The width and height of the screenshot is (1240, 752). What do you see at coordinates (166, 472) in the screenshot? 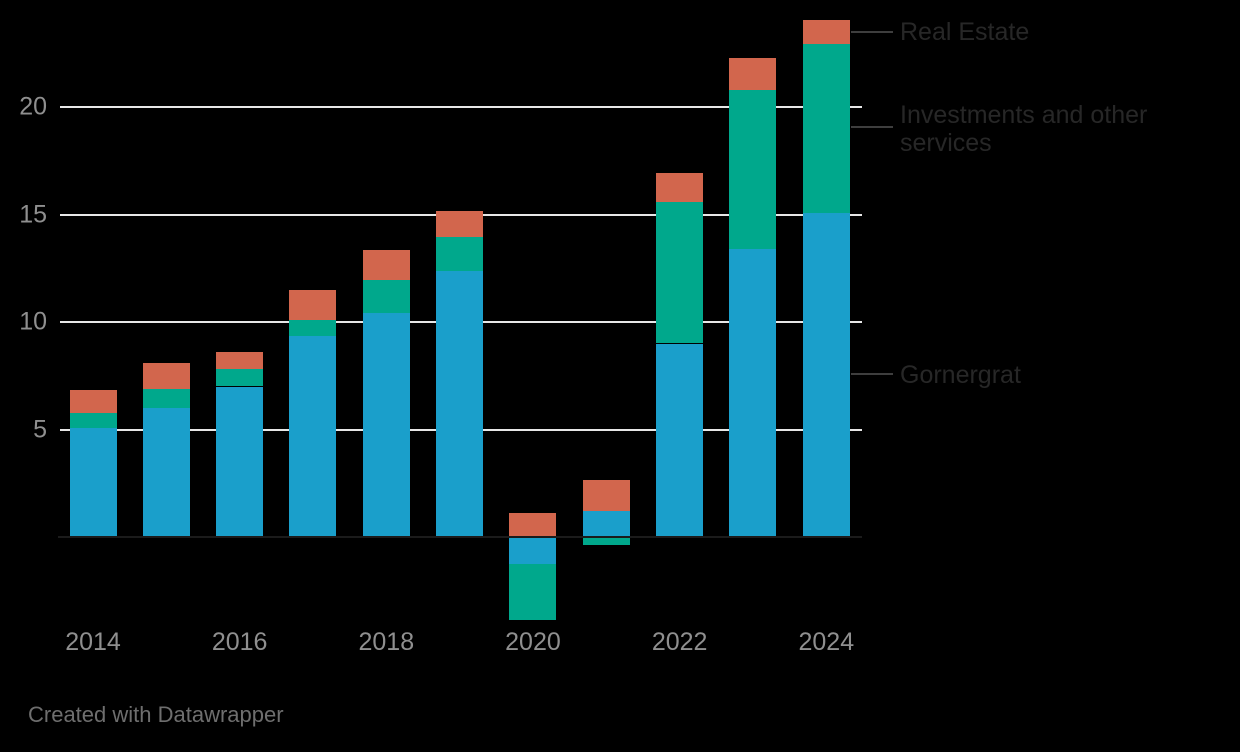
I see `bar-segment-2015-gornergrat` at bounding box center [166, 472].